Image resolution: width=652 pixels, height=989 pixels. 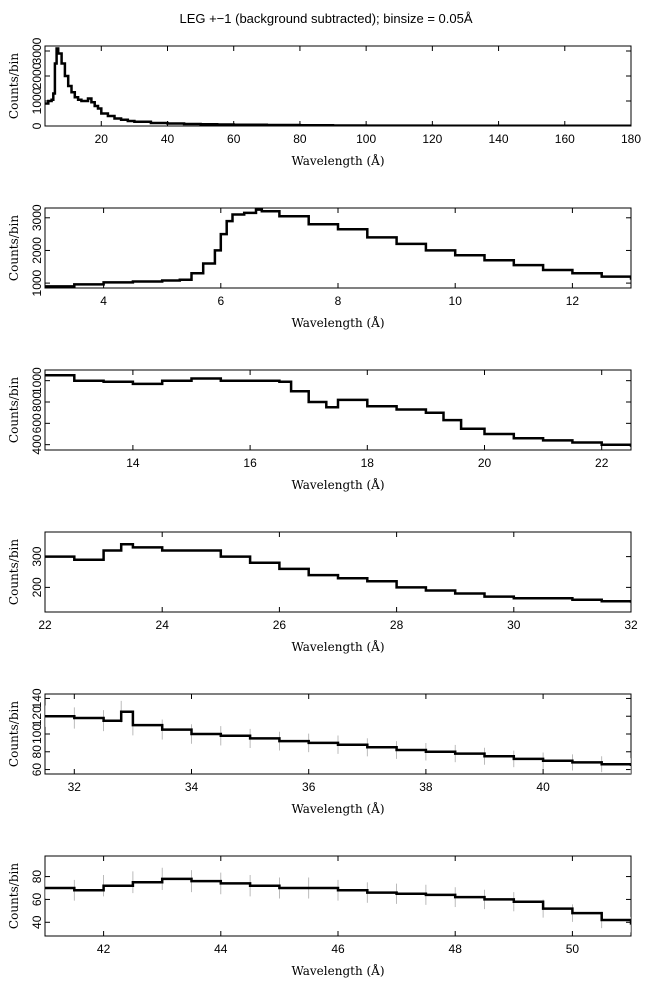 I want to click on x-tick-label: 38, so click(x=426, y=787).